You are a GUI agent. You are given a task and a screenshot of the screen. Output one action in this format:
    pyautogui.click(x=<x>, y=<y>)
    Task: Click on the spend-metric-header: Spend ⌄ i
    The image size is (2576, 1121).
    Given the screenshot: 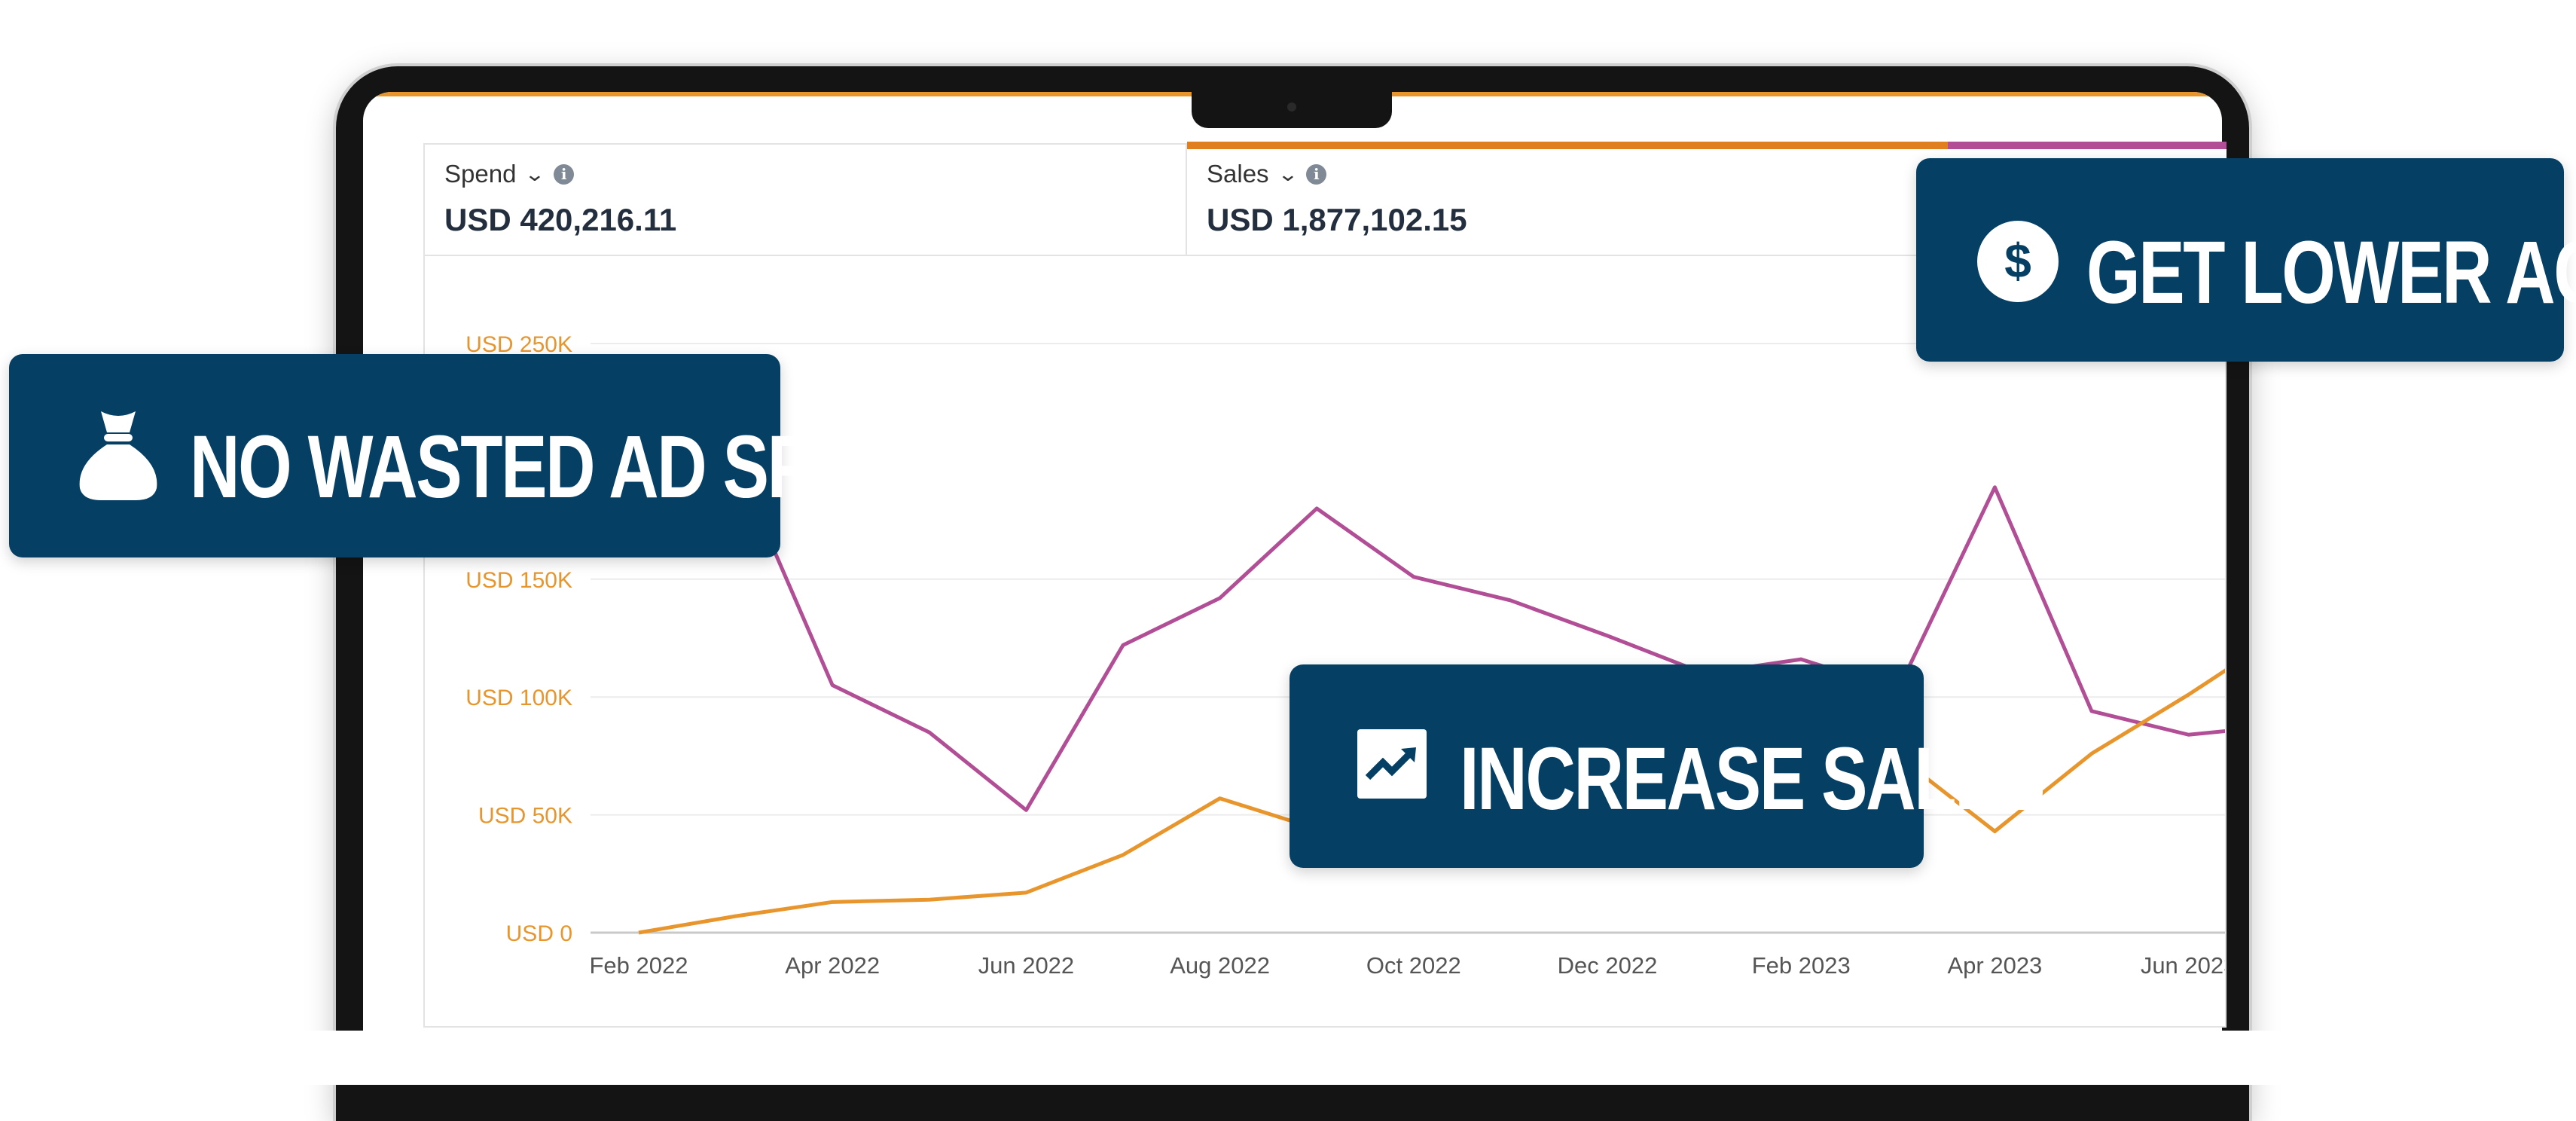 What is the action you would take?
    pyautogui.click(x=510, y=174)
    